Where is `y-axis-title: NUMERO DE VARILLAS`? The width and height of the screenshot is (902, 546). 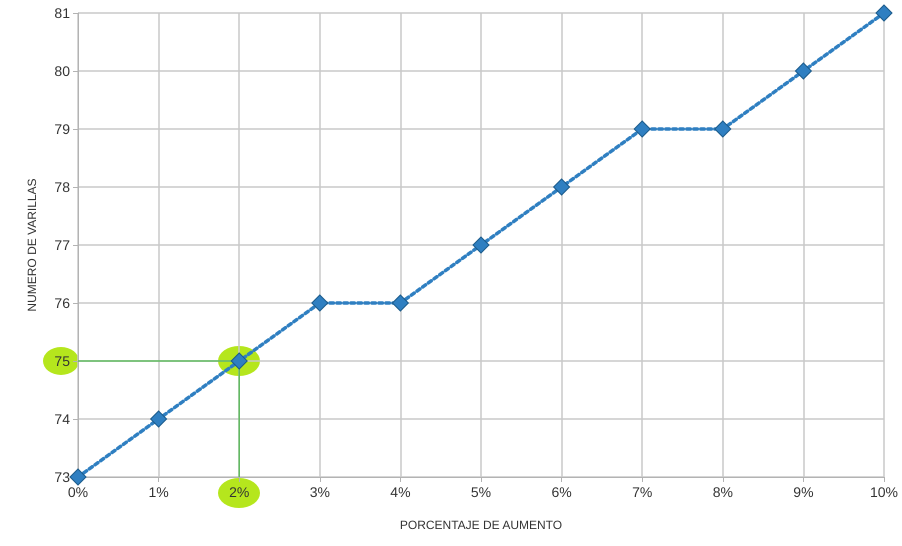
y-axis-title: NUMERO DE VARILLAS is located at coordinates (32, 245).